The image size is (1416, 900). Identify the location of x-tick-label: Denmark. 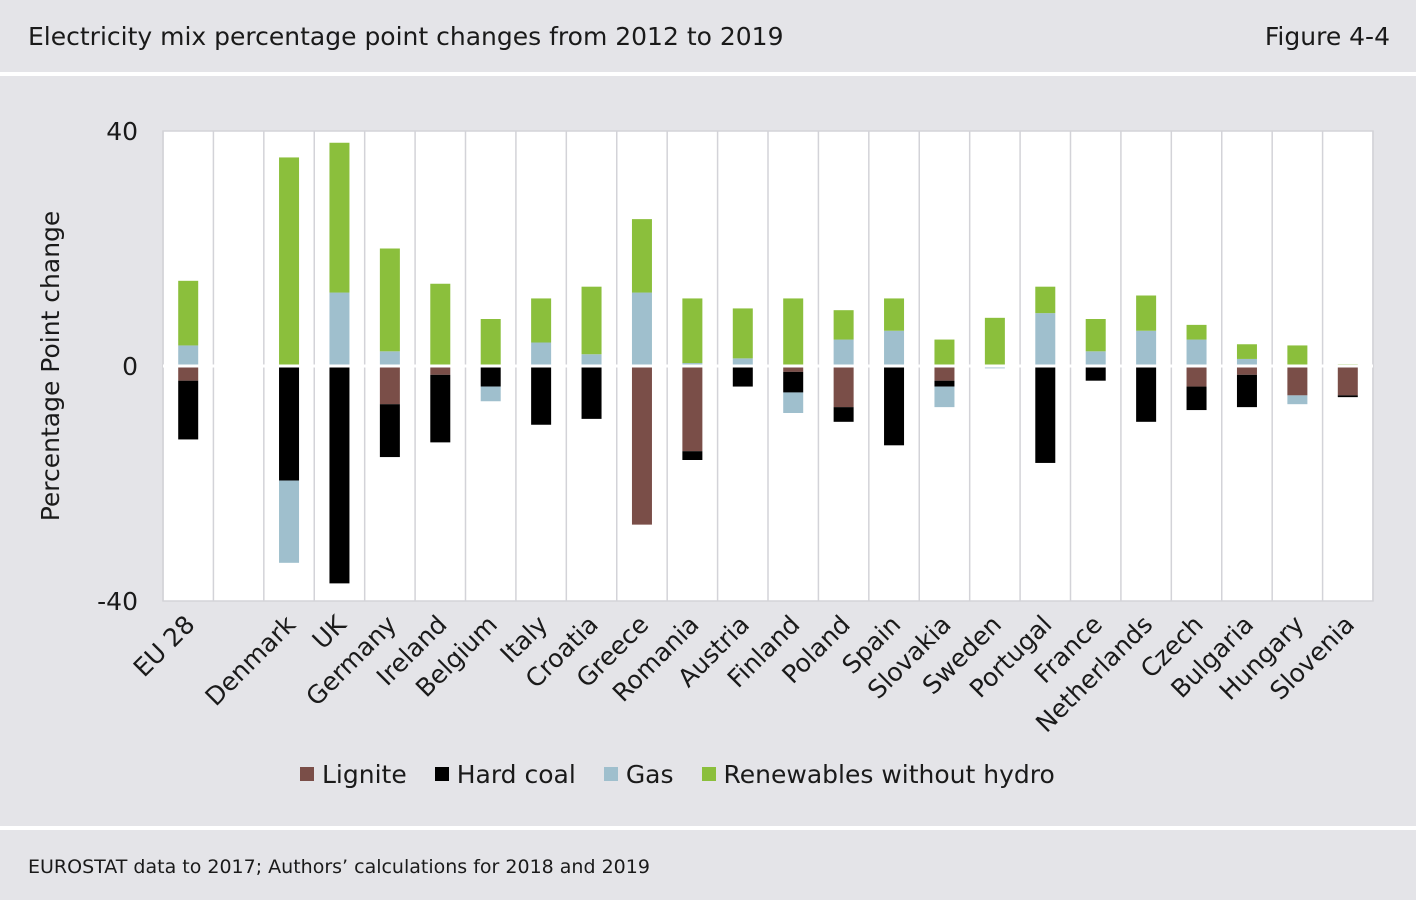
(251, 660).